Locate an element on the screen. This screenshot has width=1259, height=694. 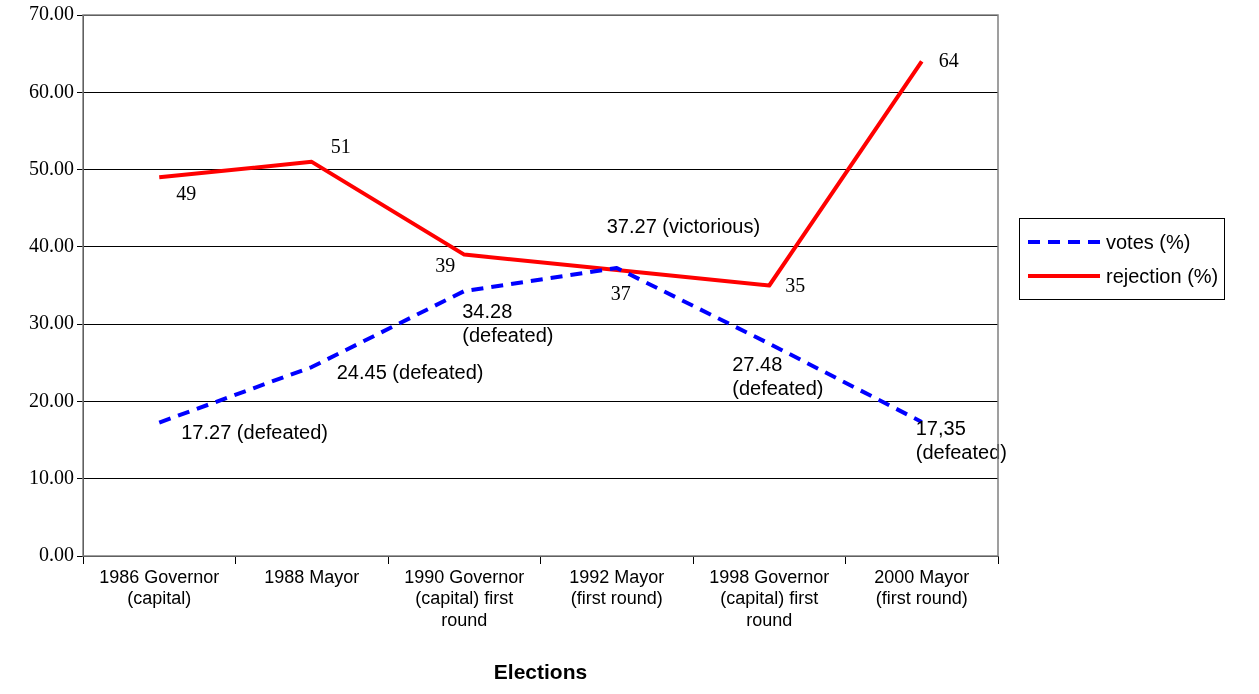
y-tick-label: 40.00 is located at coordinates (51, 245).